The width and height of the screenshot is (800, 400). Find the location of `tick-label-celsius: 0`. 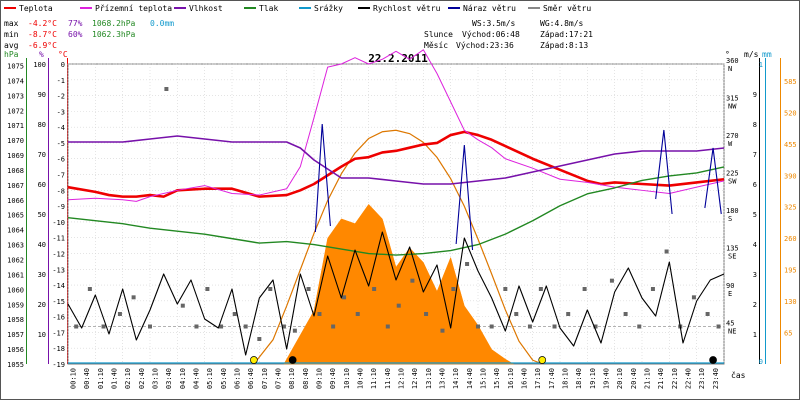

tick-label-celsius: 0 is located at coordinates (63, 65).